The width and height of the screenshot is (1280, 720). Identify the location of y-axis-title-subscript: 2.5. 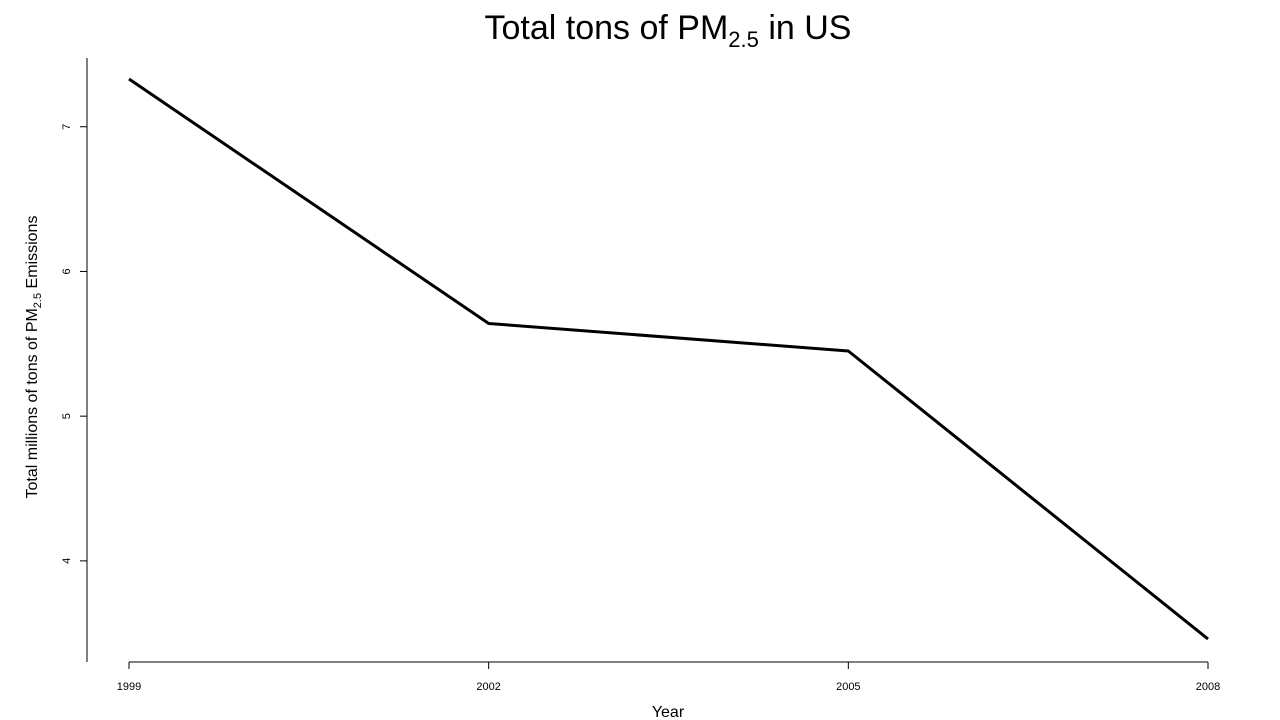
(38, 300).